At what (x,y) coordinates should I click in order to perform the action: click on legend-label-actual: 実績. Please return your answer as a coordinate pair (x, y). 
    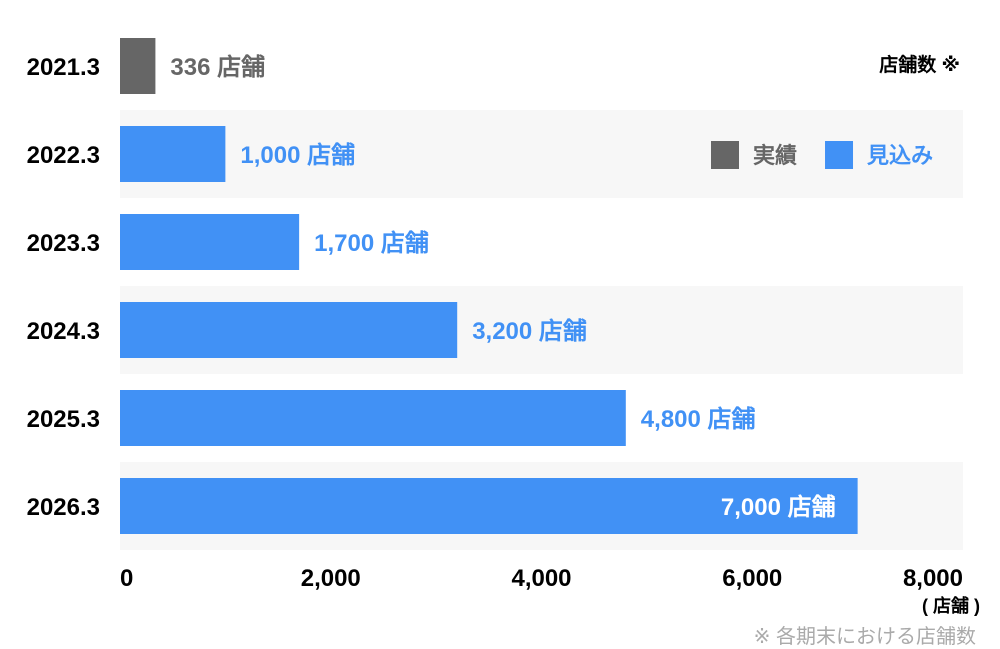
    Looking at the image, I should click on (775, 155).